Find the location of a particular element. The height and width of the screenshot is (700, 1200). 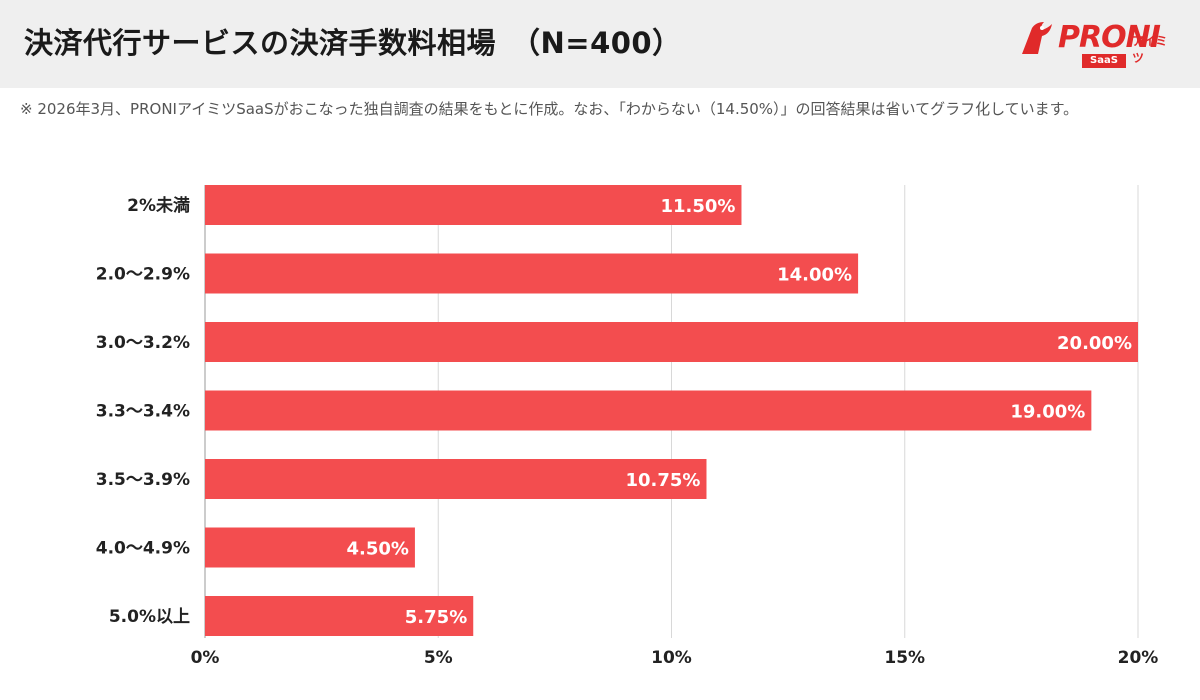

logo-sub-text: アイミツ is located at coordinates (1150, 49).